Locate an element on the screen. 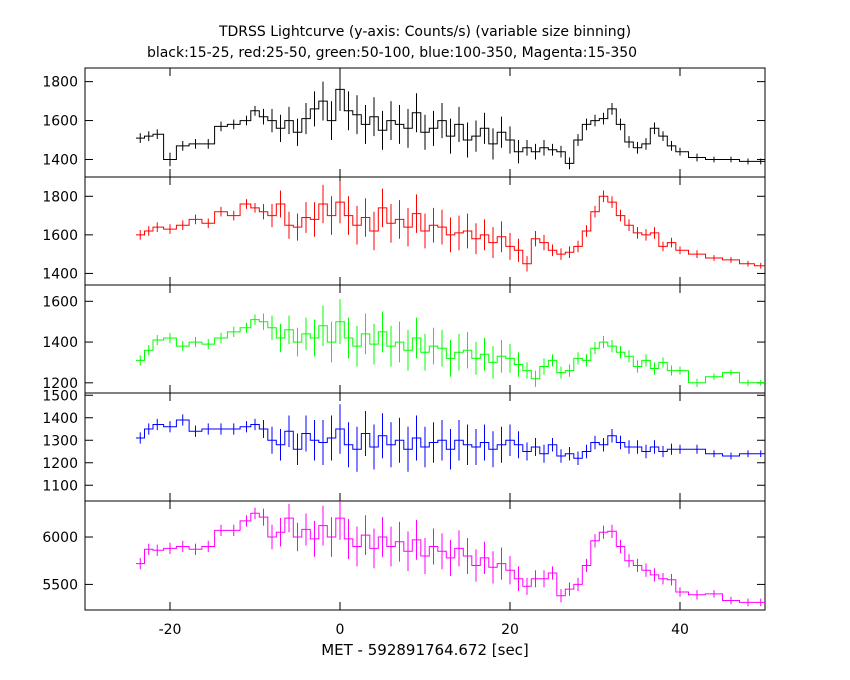 This screenshot has height=680, width=850. series-magenta is located at coordinates (450, 554).